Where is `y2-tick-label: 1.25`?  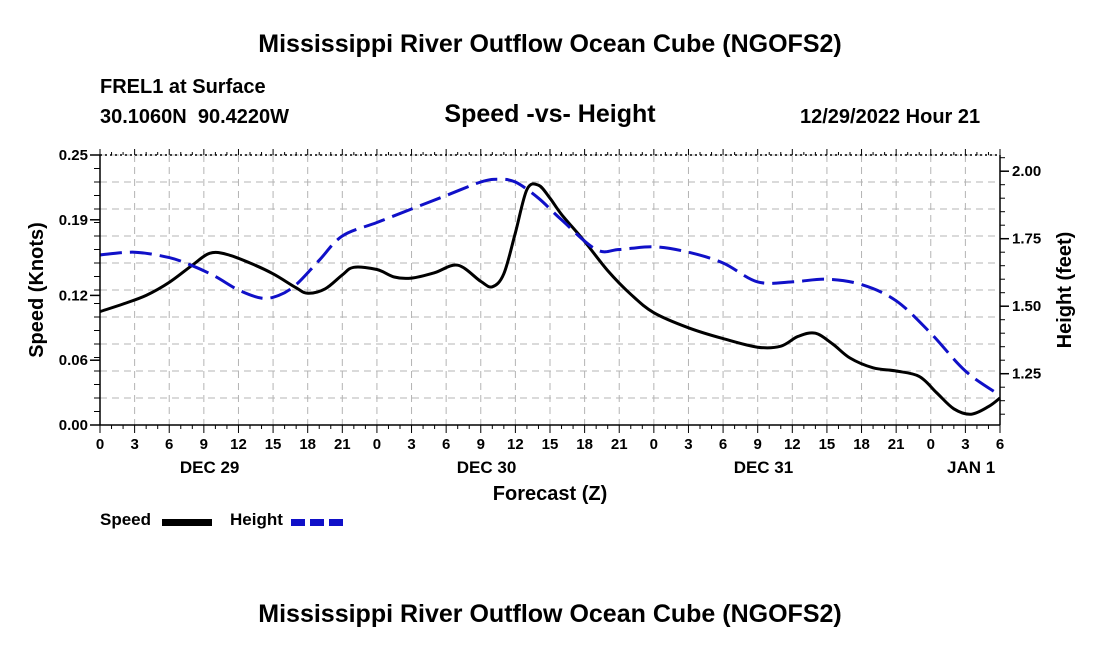
y2-tick-label: 1.25 is located at coordinates (1026, 374).